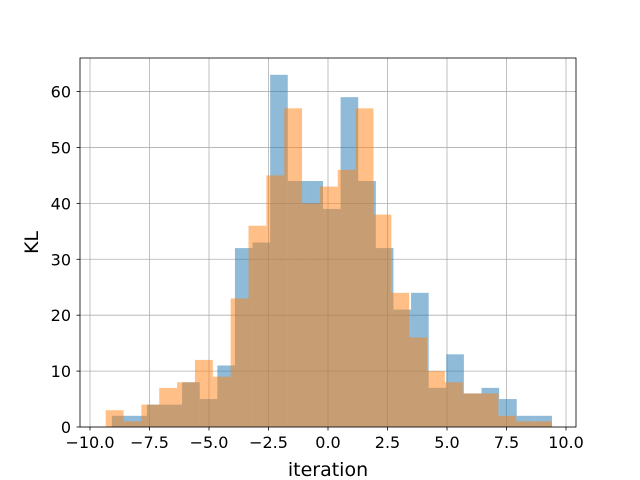 The image size is (640, 480). What do you see at coordinates (61, 259) in the screenshot?
I see `y-tick-label-3: 30` at bounding box center [61, 259].